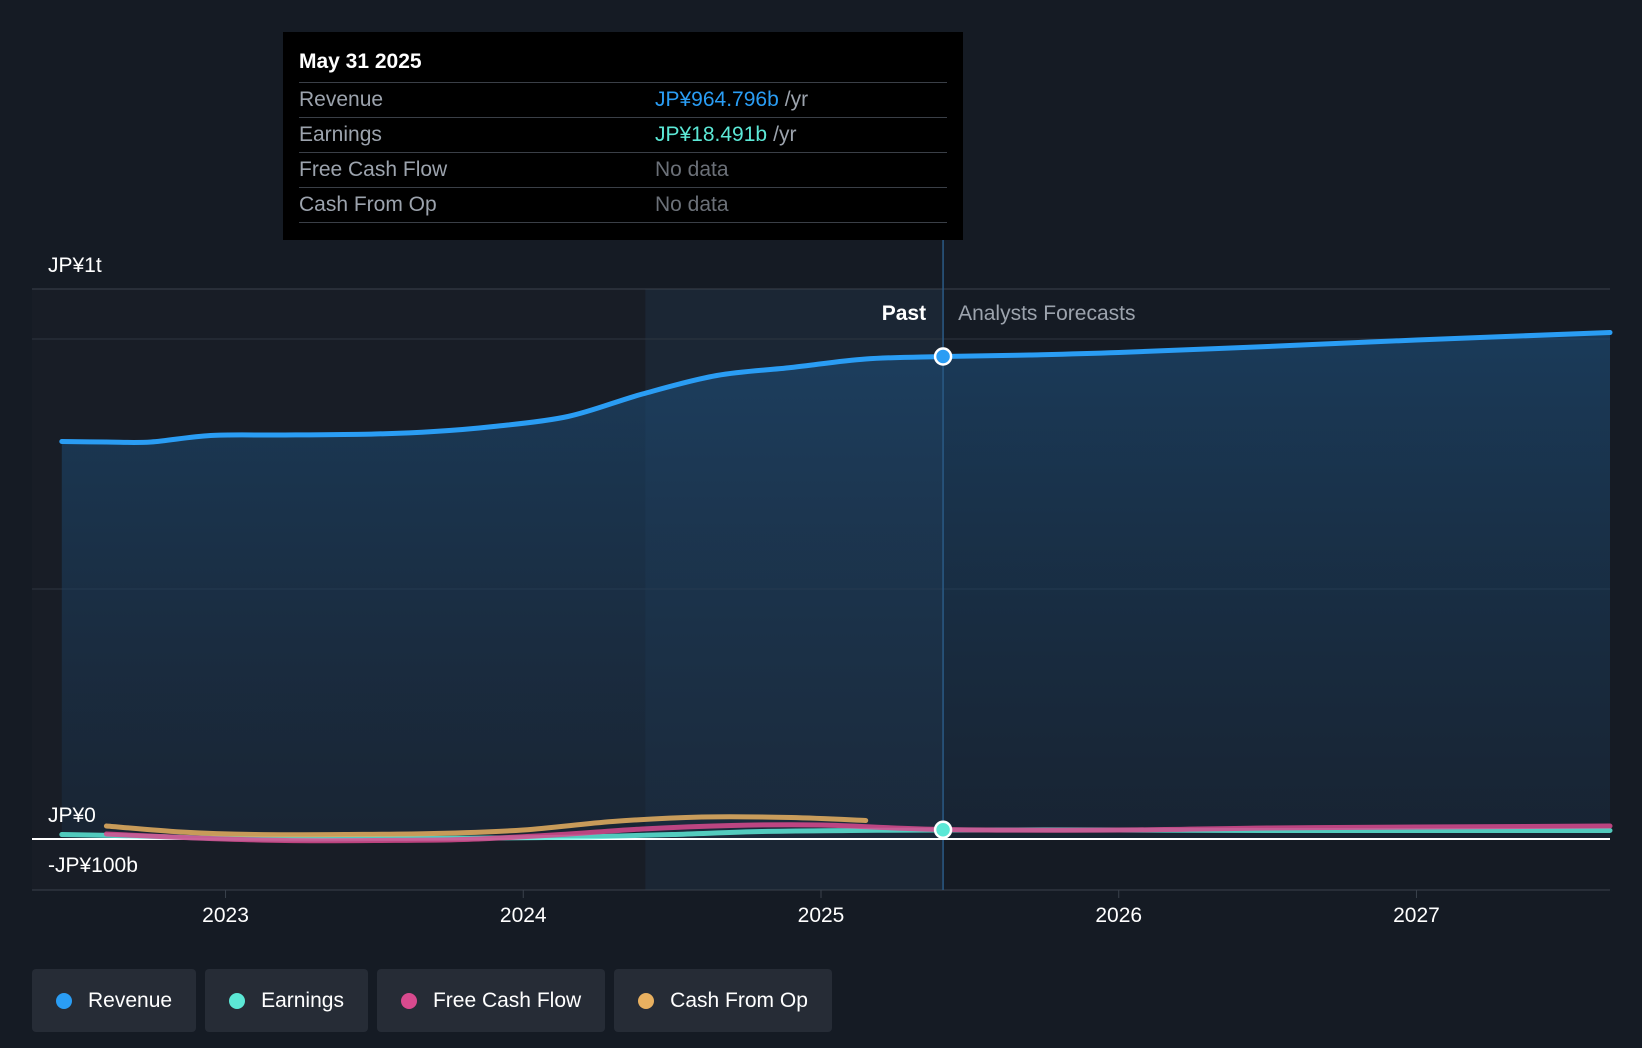  Describe the element at coordinates (785, 134) in the screenshot. I see `tooltip-unit-earnings: /yr` at that location.